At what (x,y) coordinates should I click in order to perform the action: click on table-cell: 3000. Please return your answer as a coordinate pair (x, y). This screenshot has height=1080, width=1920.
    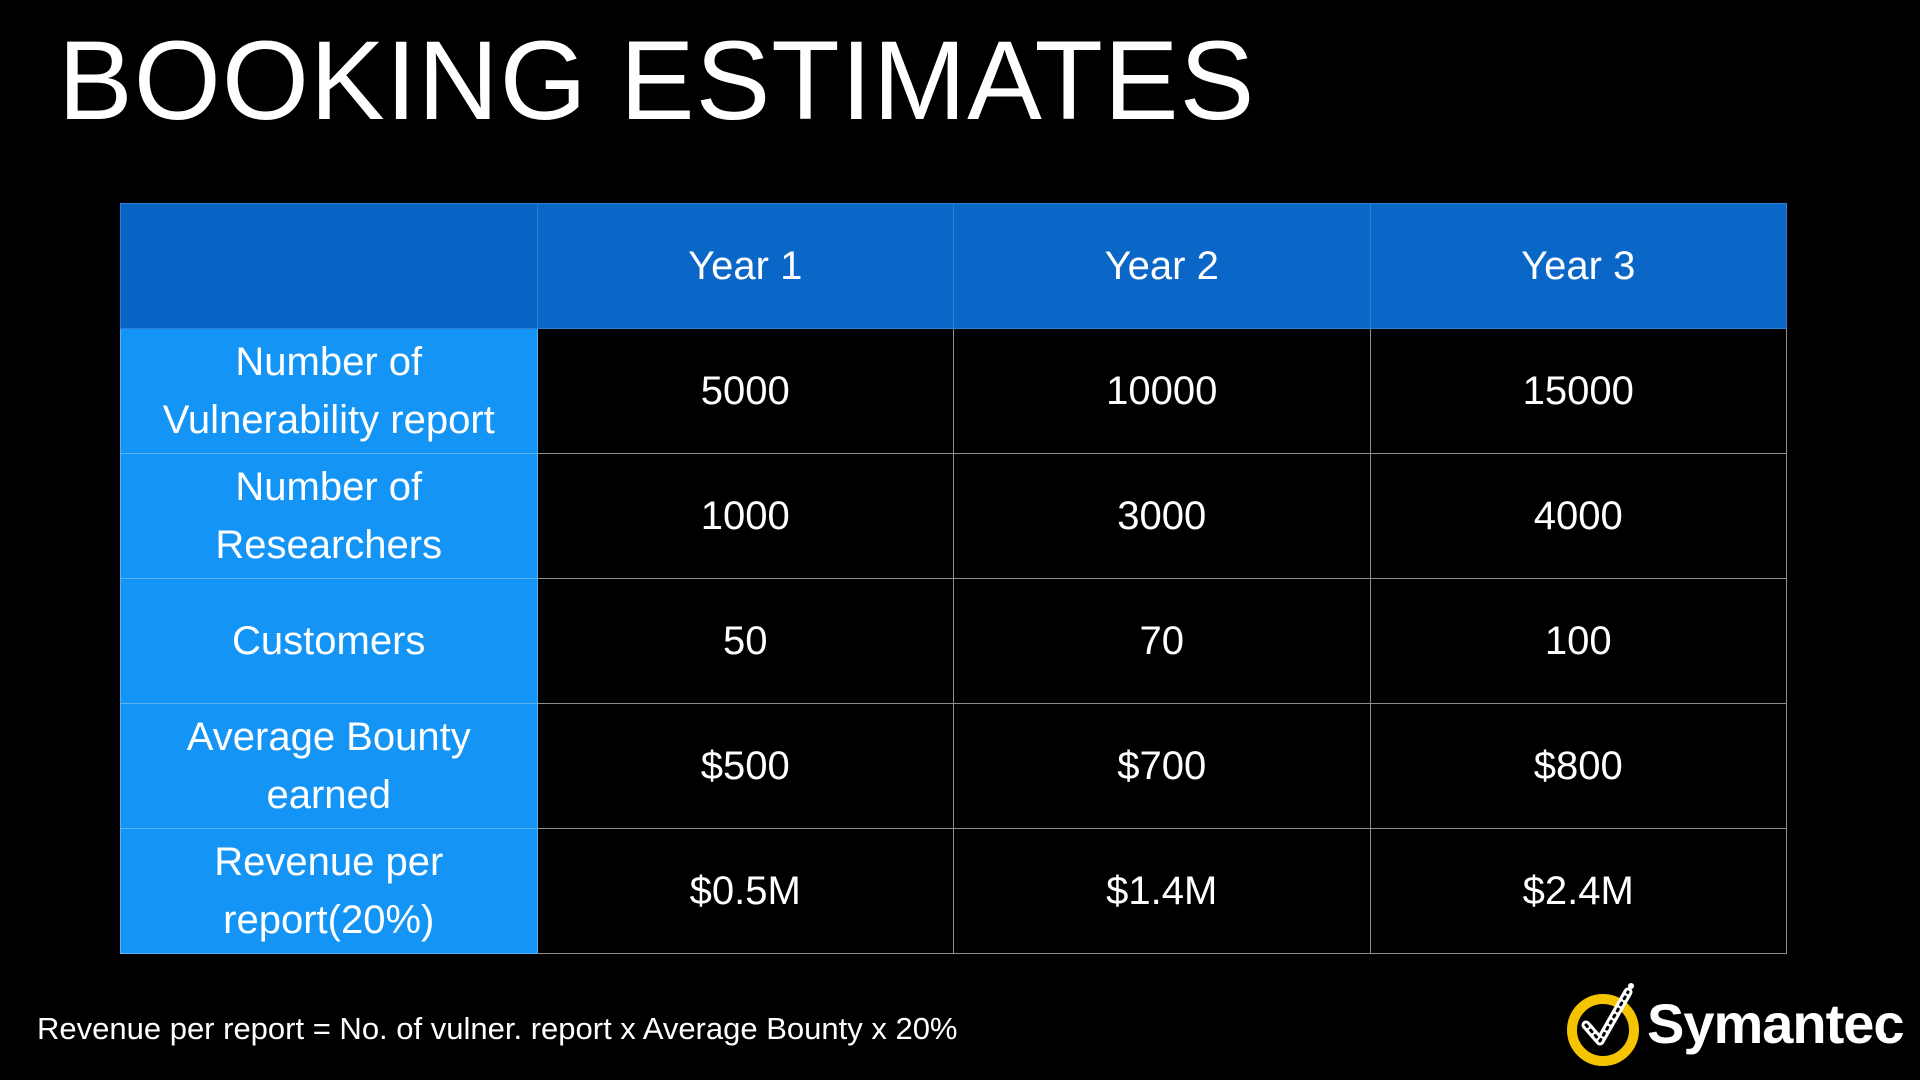
    Looking at the image, I should click on (1162, 516).